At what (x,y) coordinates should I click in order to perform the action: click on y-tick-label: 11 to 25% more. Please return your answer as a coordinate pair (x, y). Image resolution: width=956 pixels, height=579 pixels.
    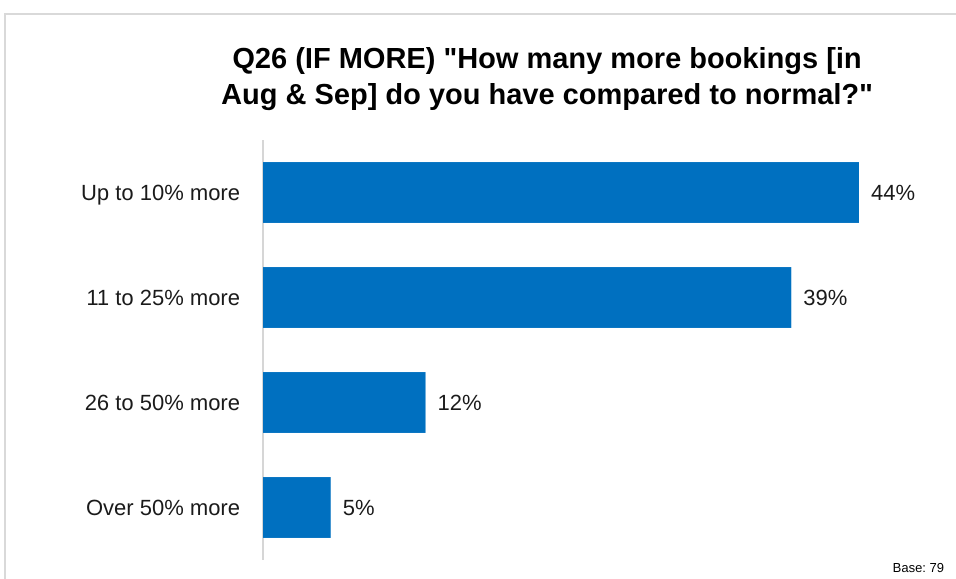
    Looking at the image, I should click on (163, 297).